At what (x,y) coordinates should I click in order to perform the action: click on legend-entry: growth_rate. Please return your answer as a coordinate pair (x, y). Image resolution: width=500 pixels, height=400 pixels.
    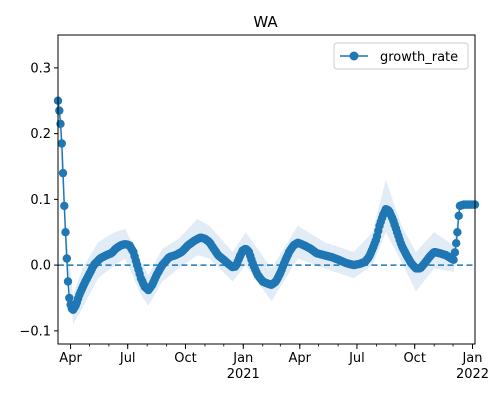
    Looking at the image, I should click on (419, 57).